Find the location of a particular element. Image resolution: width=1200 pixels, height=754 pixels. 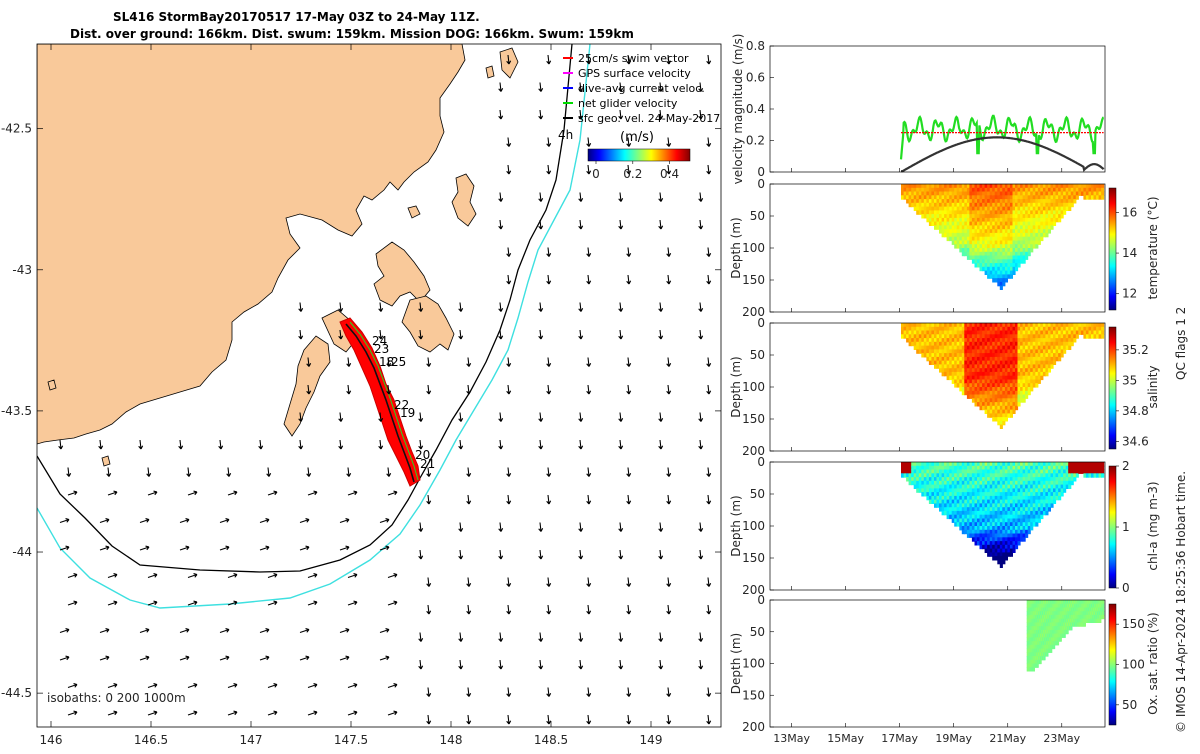

land-islet is located at coordinates (52, 385).